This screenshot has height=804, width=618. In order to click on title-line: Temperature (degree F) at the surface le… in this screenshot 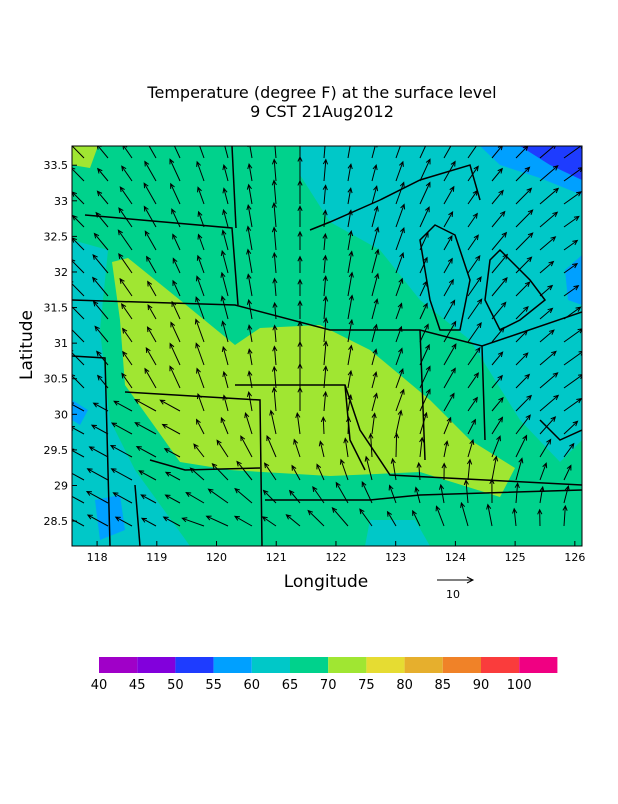, I will do `click(321, 92)`.